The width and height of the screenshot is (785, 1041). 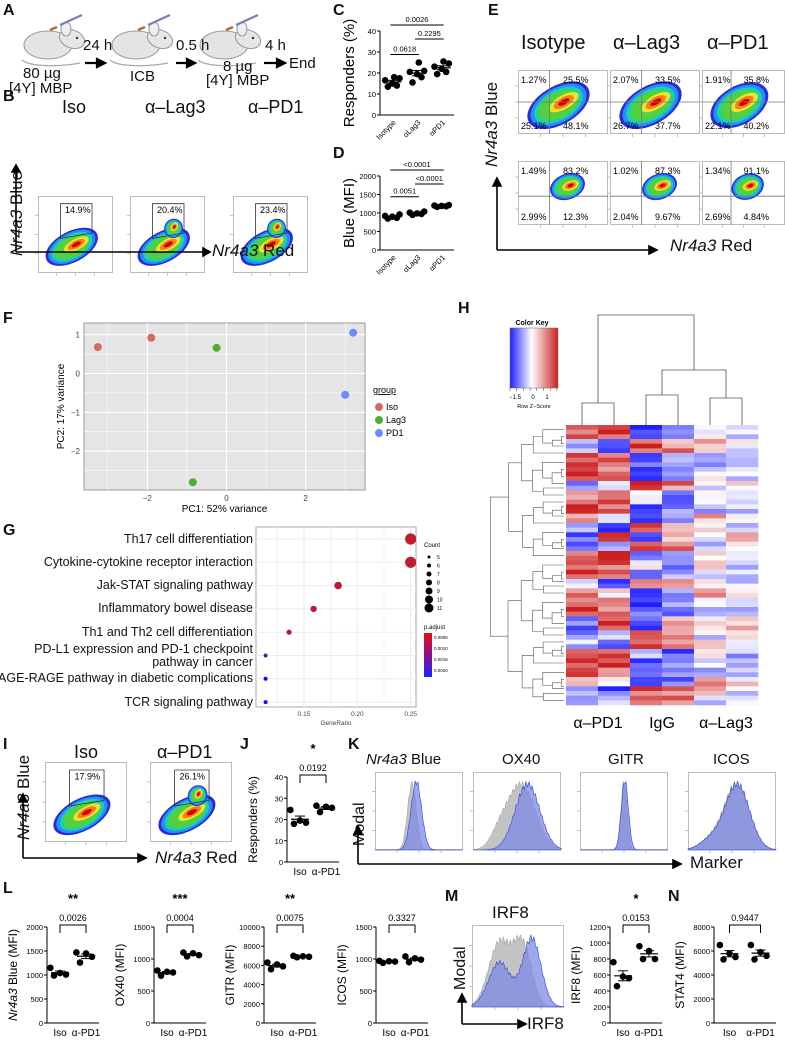 I want to click on comparison-bracket, so click(x=180, y=928).